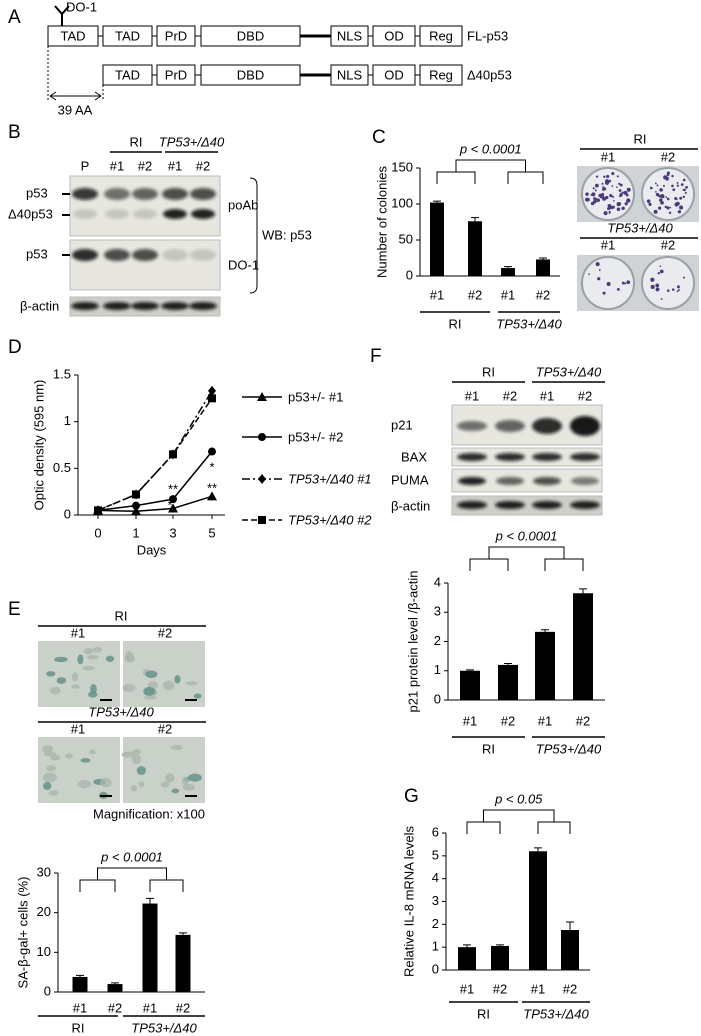 The width and height of the screenshot is (701, 1036). I want to click on y-axis-label: Optic density (595 nm), so click(38, 445).